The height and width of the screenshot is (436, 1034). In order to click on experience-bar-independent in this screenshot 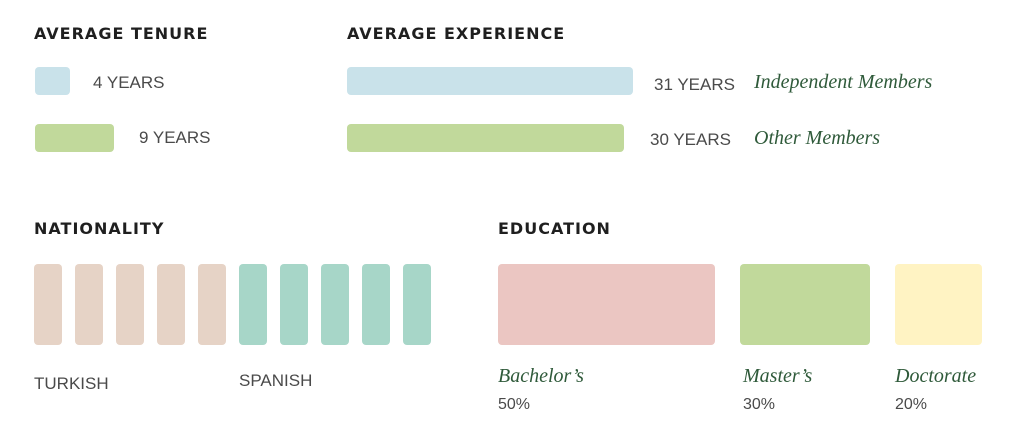, I will do `click(490, 81)`.